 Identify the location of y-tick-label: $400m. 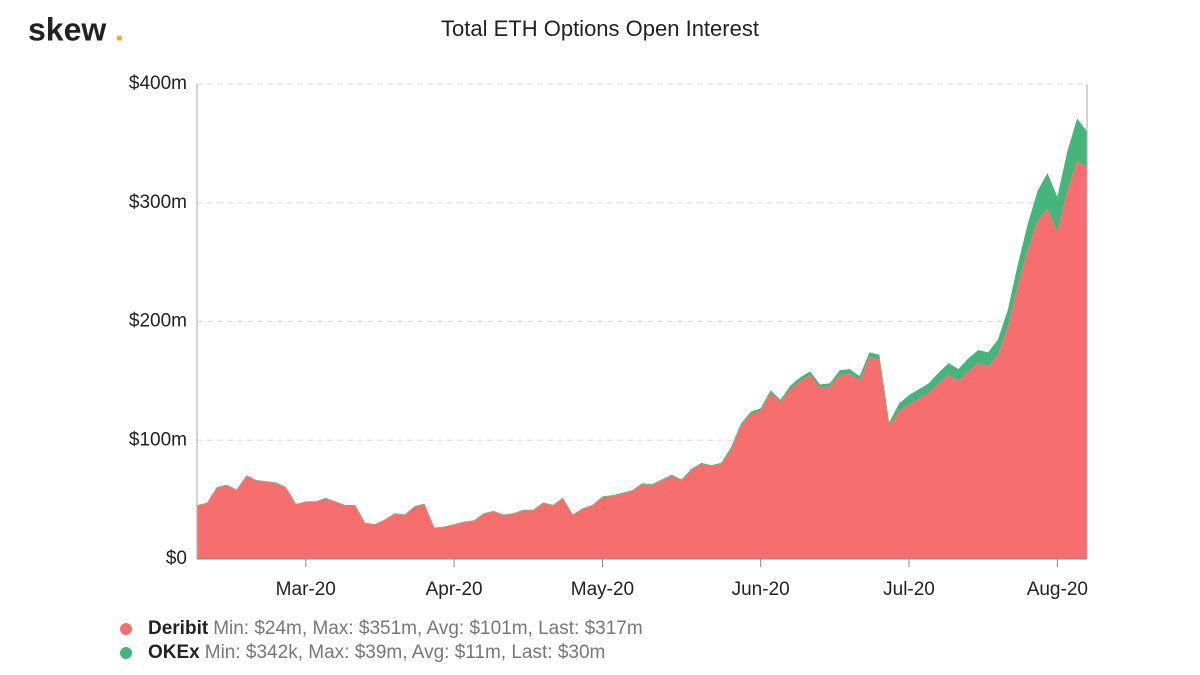
(158, 83).